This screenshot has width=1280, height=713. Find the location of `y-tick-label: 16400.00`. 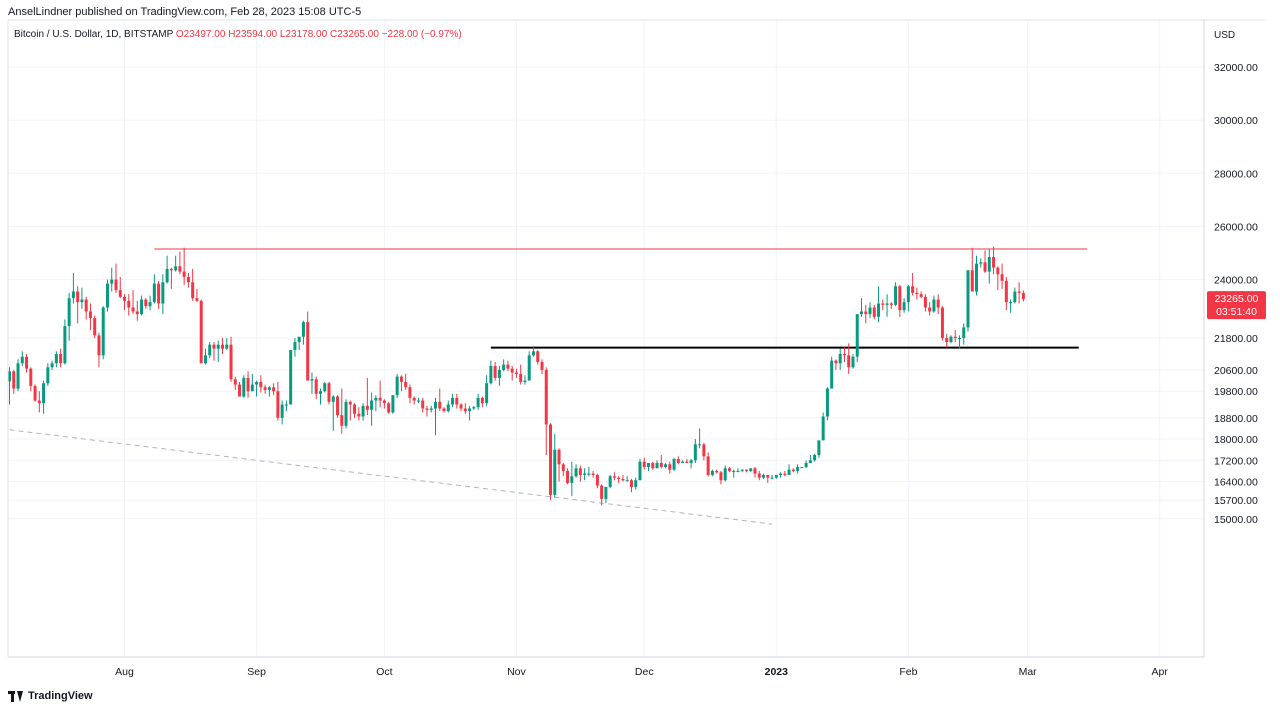

y-tick-label: 16400.00 is located at coordinates (1236, 483).